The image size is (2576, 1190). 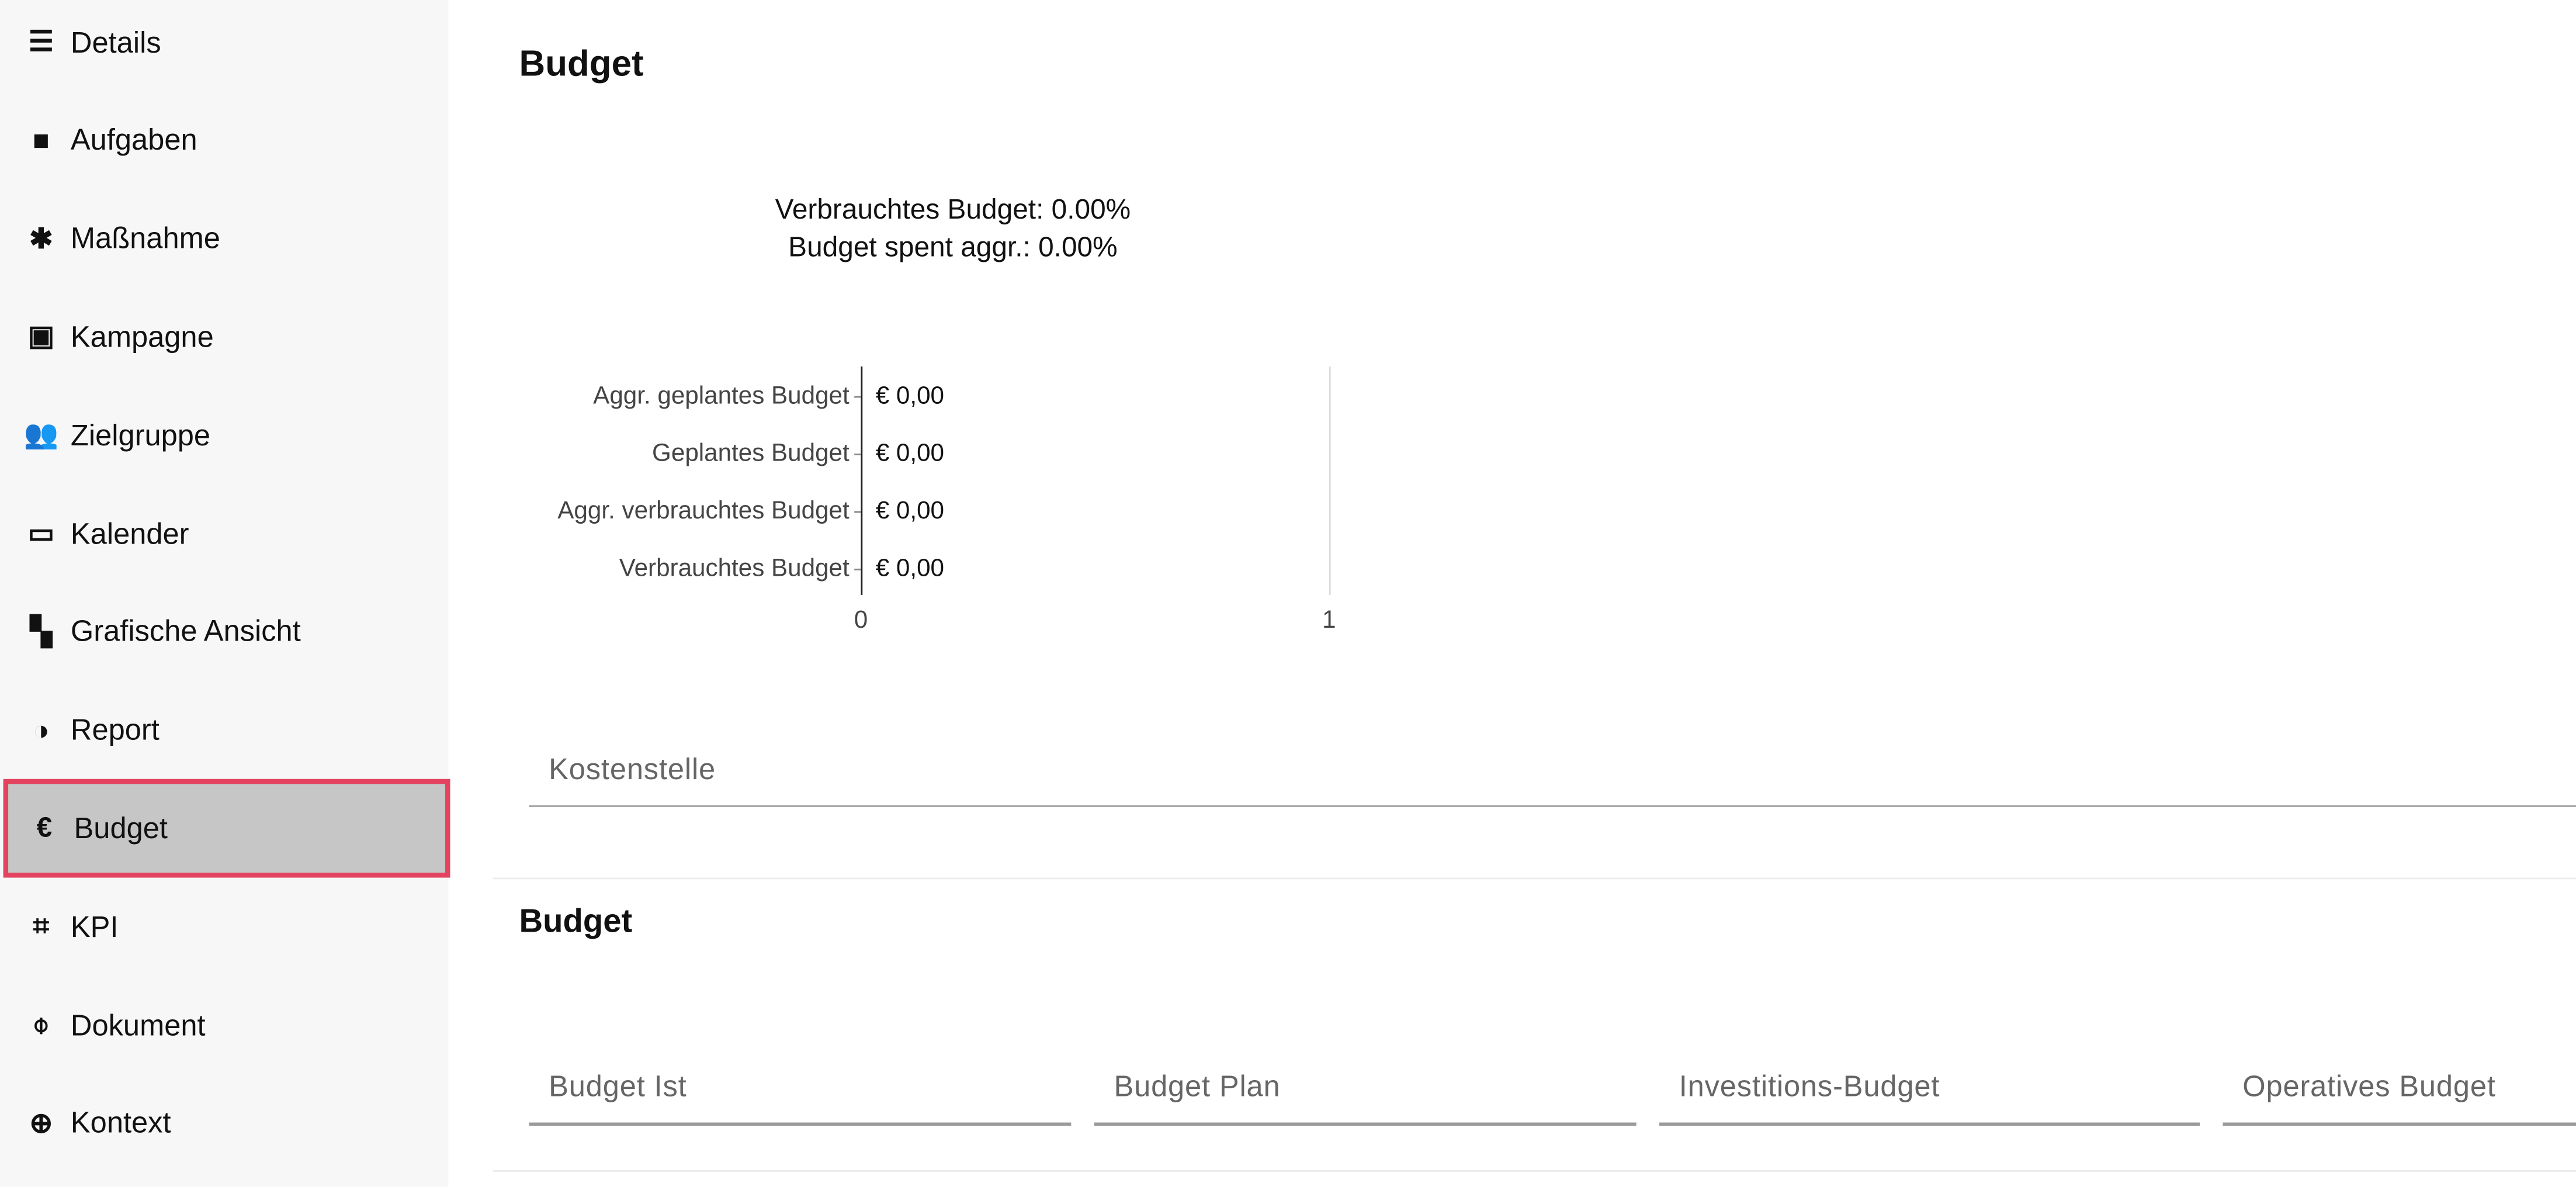 What do you see at coordinates (224, 141) in the screenshot?
I see `sidebar-item-aufgaben: ■ Aufgaben` at bounding box center [224, 141].